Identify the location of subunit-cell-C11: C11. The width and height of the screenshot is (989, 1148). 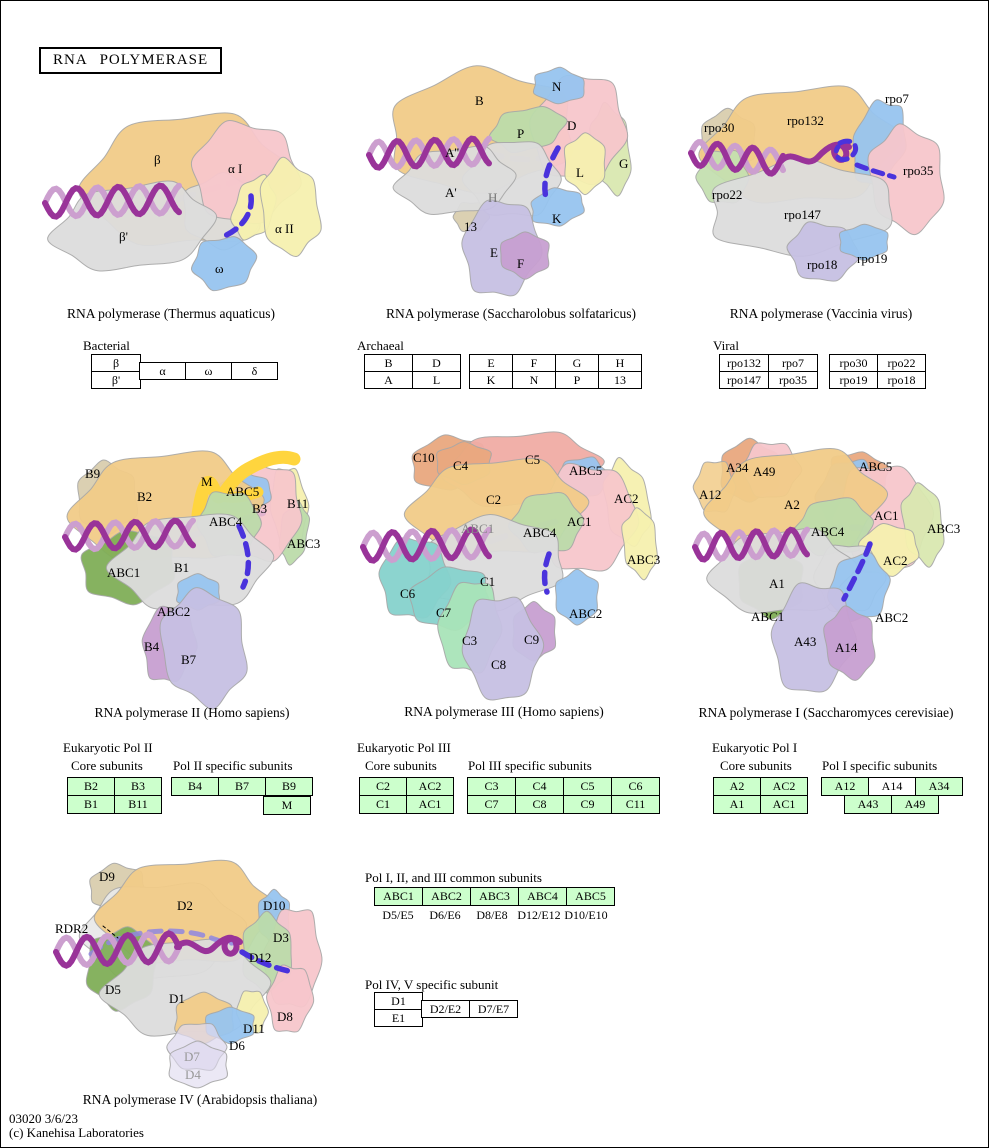
(635, 804).